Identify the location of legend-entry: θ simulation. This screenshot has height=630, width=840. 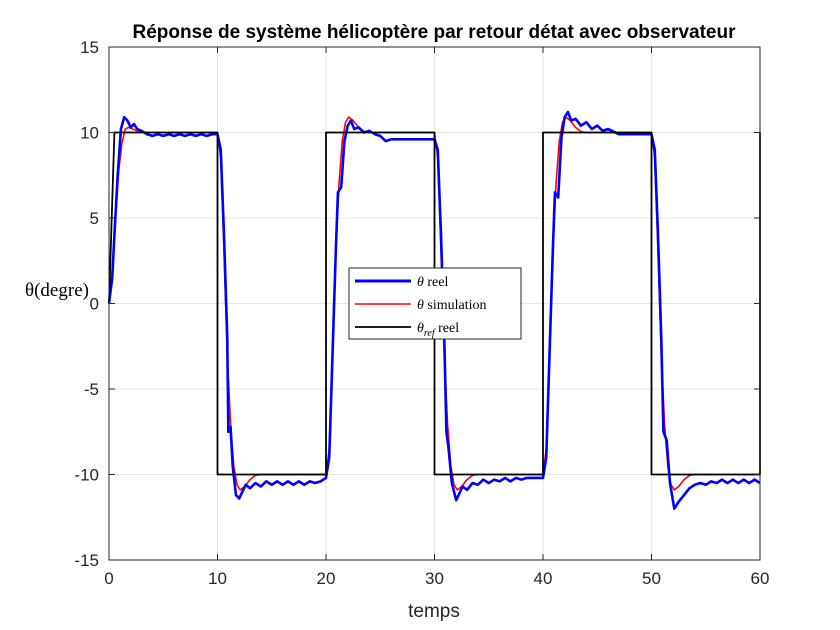
(452, 305).